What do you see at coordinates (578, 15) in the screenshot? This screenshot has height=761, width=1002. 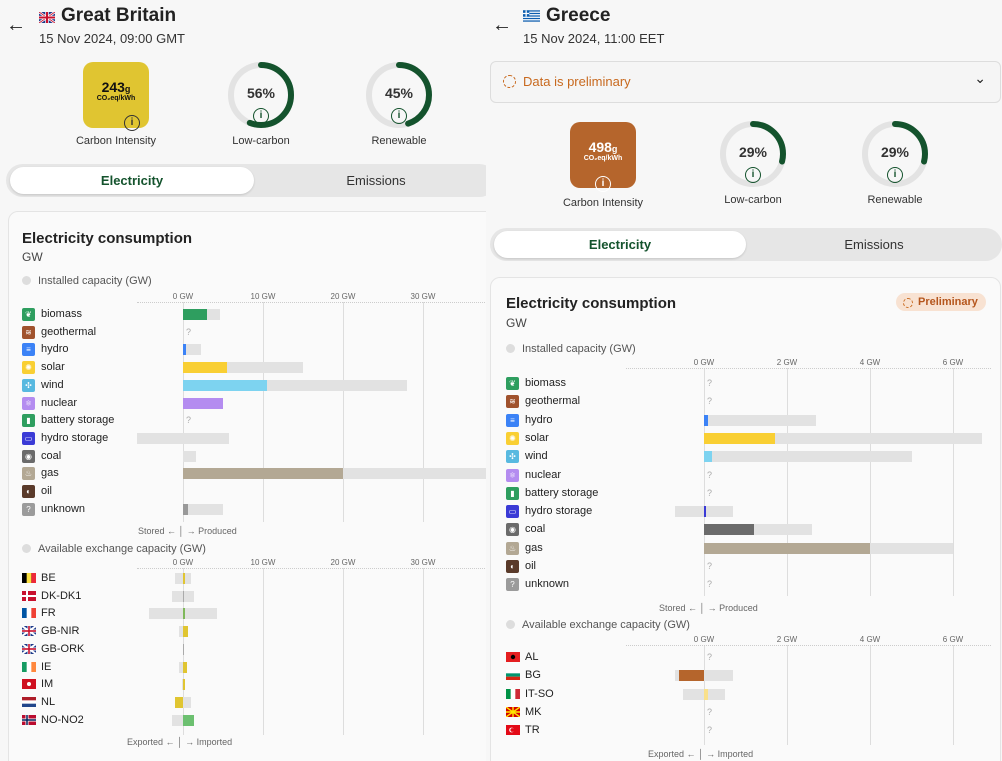 I see `zone-title: Greece` at bounding box center [578, 15].